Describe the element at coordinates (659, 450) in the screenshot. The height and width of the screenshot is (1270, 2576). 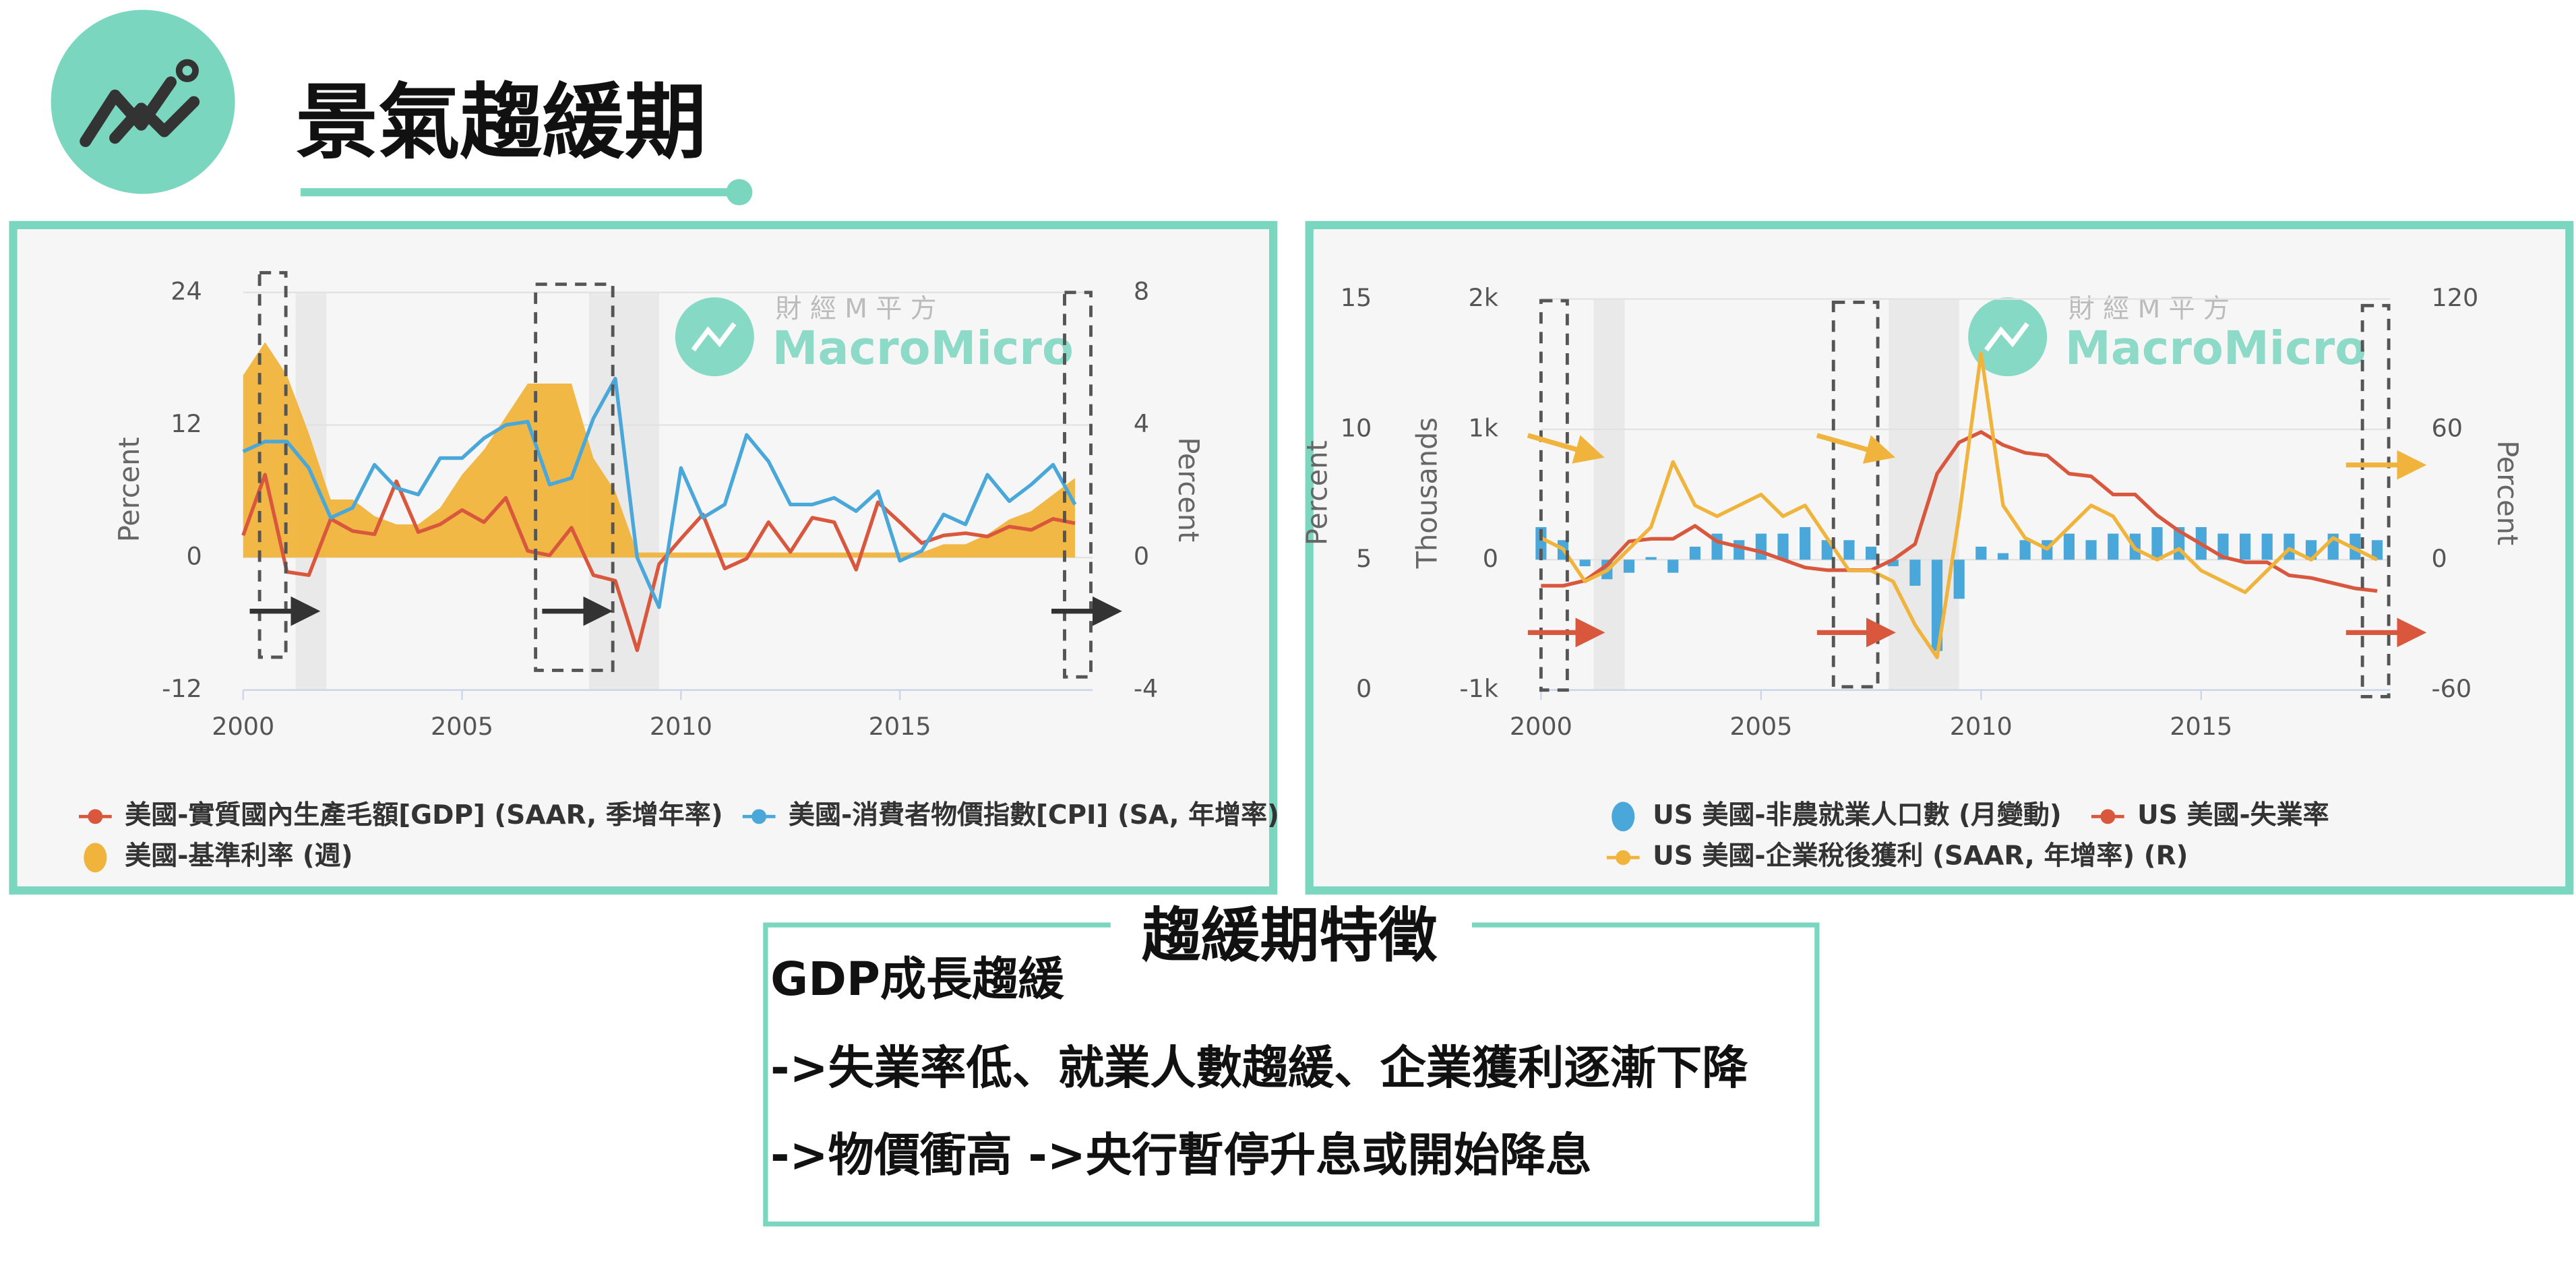
I see `area` at that location.